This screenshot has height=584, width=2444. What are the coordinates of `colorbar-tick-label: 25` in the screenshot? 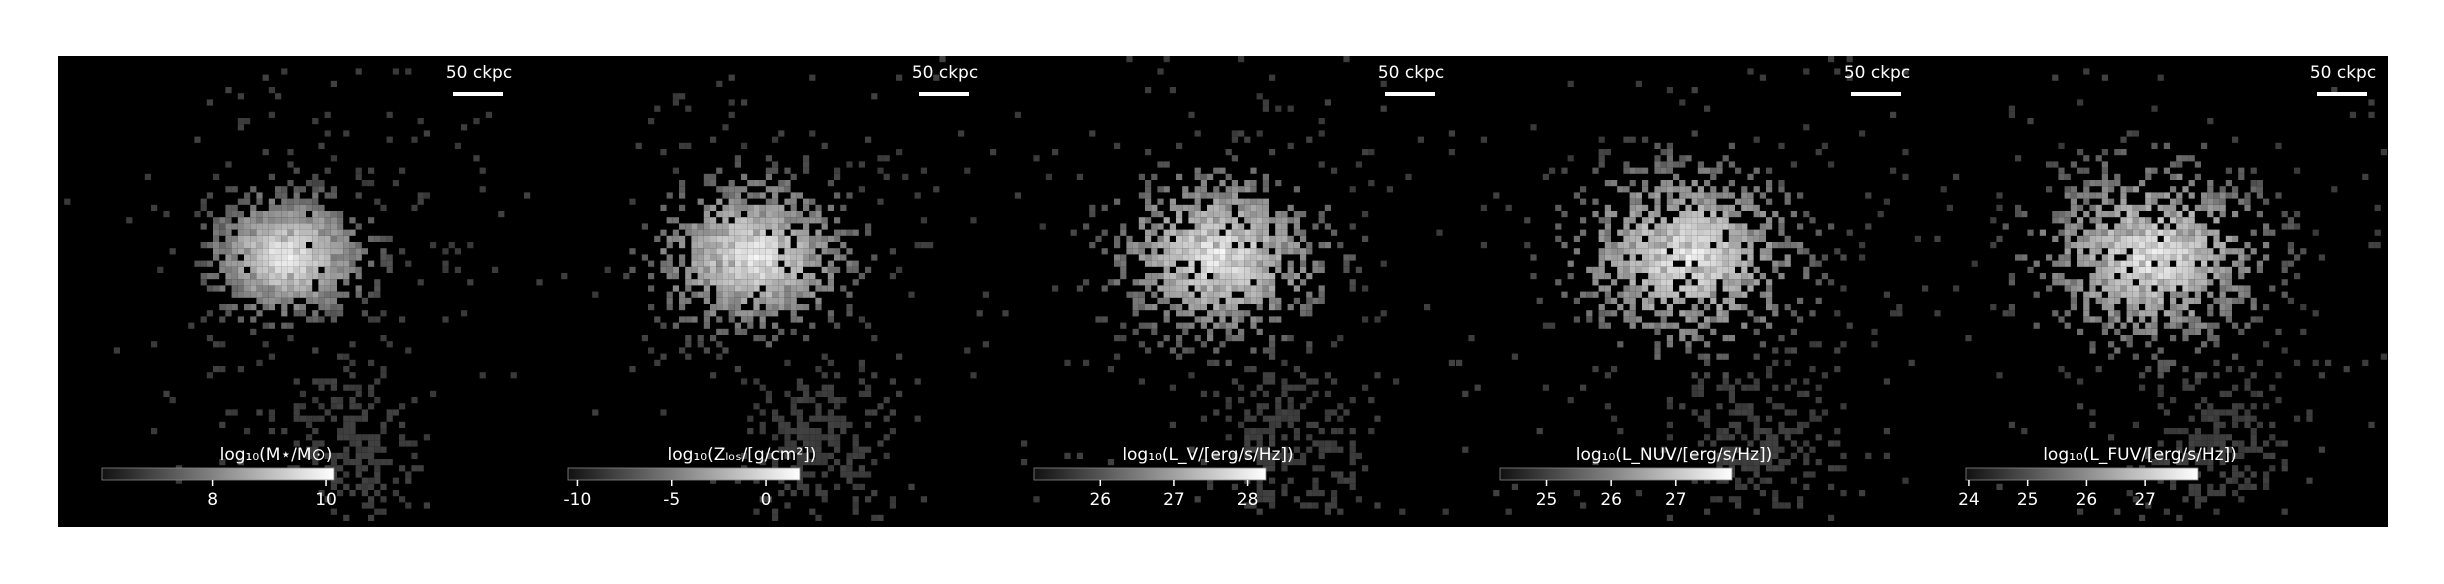 It's located at (1547, 500).